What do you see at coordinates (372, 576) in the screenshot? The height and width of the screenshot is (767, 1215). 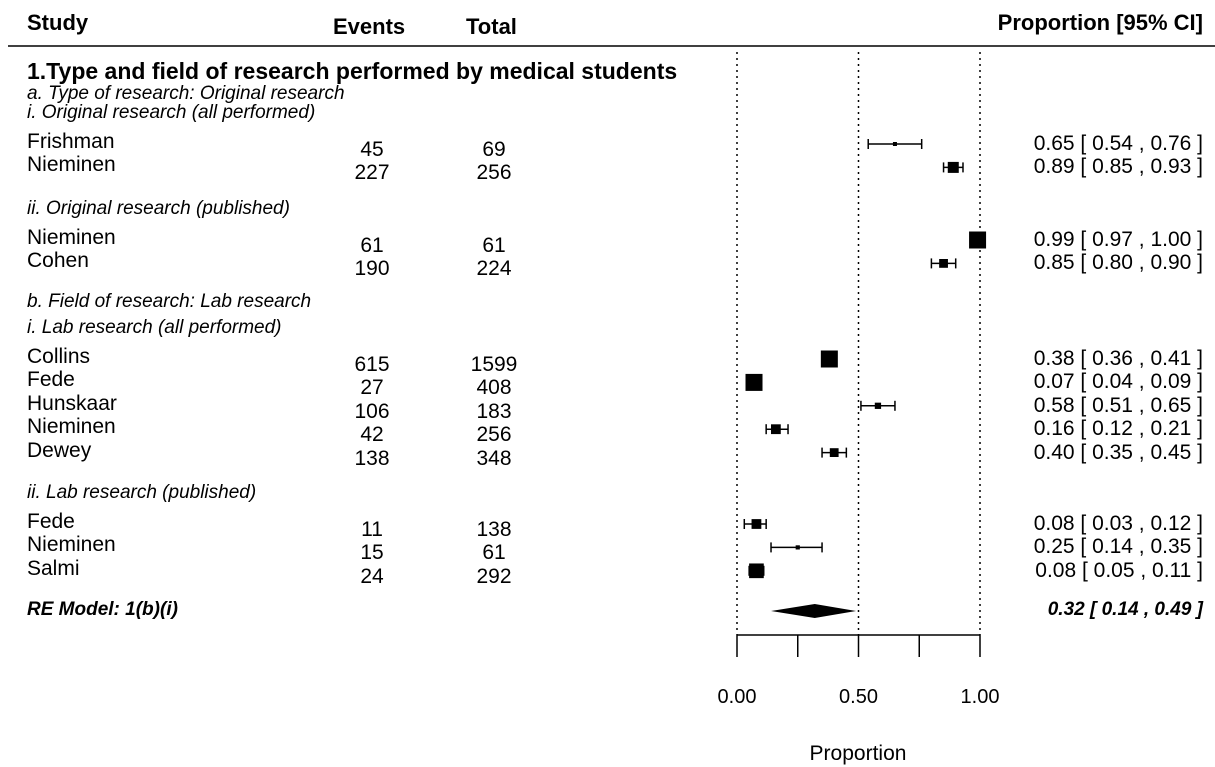 I see `events-value: 24` at bounding box center [372, 576].